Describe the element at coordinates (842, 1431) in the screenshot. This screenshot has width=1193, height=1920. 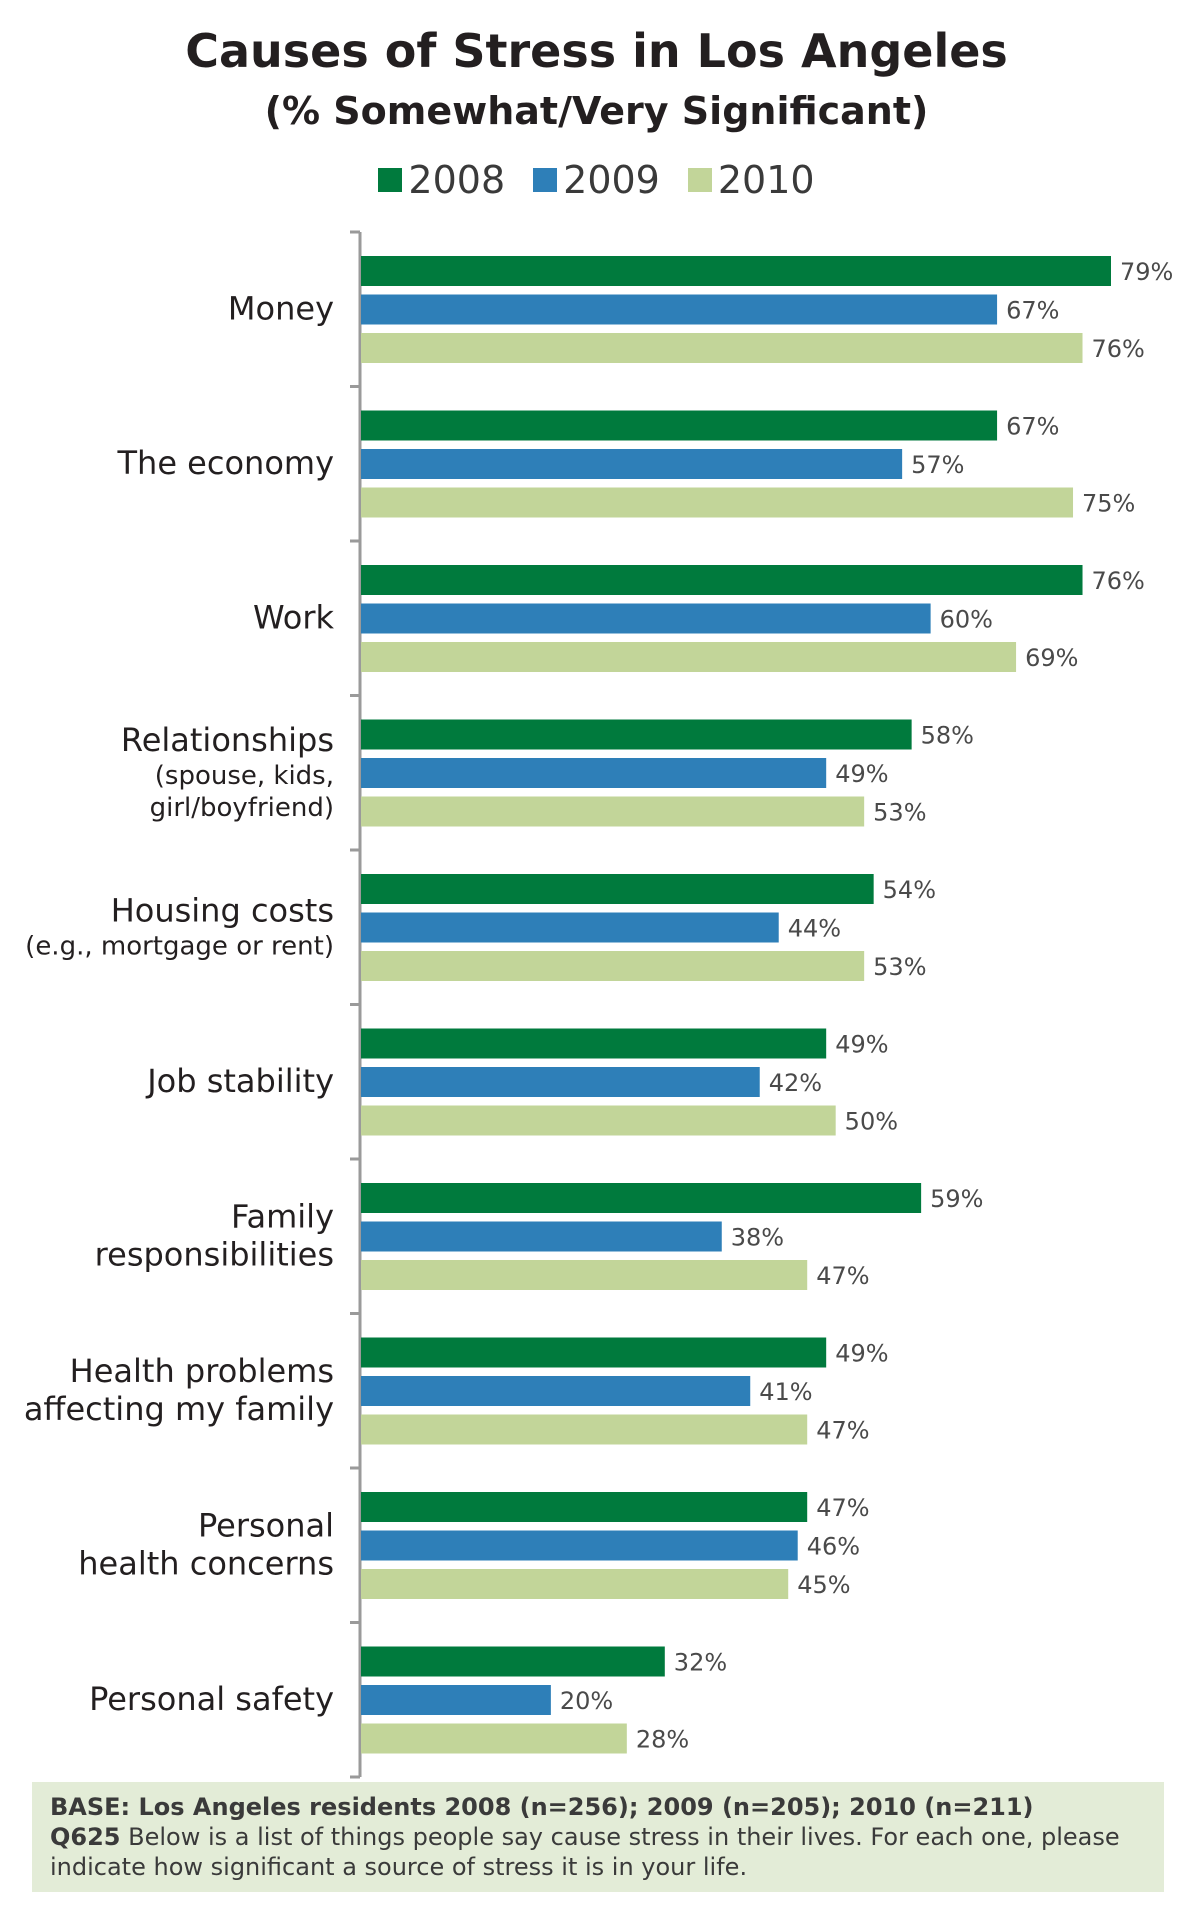
I see `data-label-health-problems-affecting-my-family-2010: 47%` at that location.